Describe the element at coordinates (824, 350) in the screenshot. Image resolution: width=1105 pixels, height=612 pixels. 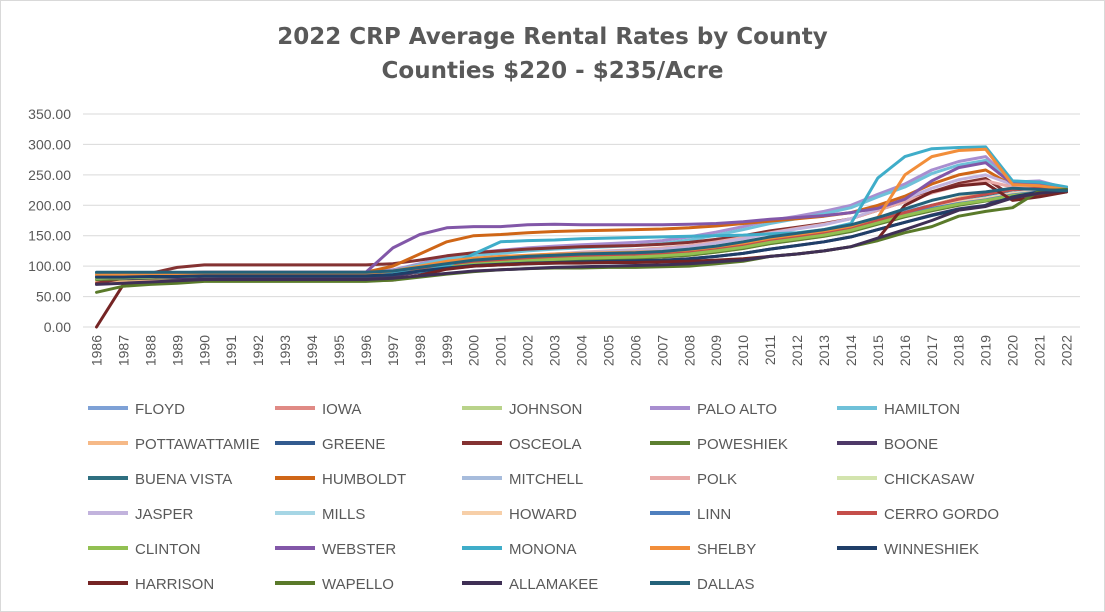
I see `x-tick-label: 2013` at that location.